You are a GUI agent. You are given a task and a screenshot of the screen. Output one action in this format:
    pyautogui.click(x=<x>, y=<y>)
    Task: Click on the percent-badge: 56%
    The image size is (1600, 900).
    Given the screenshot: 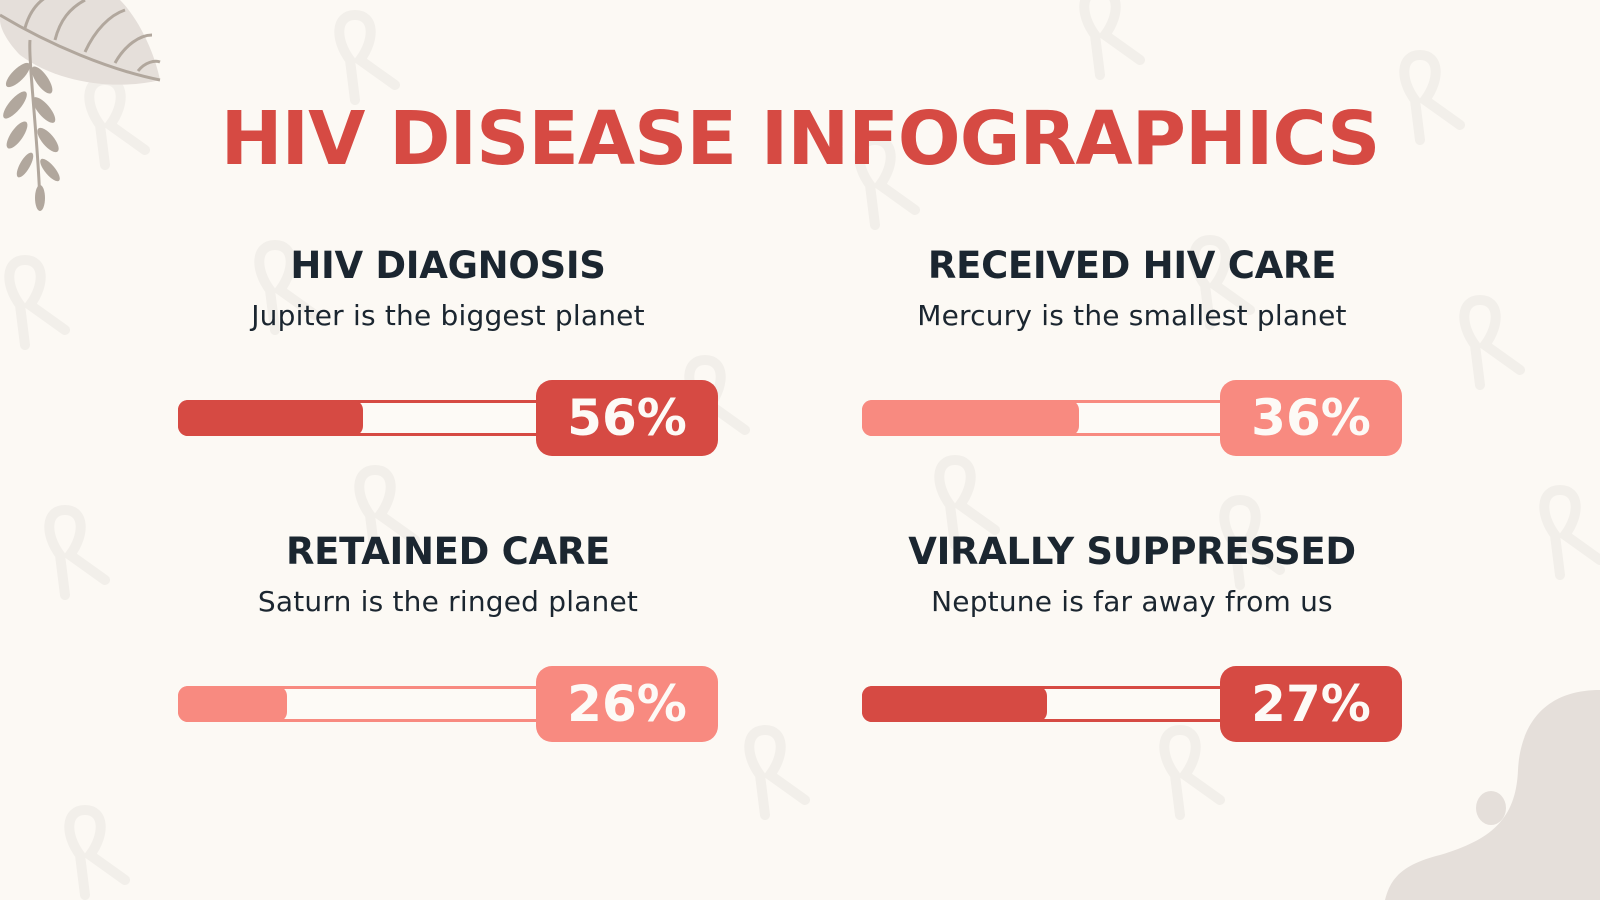 What is the action you would take?
    pyautogui.click(x=627, y=418)
    